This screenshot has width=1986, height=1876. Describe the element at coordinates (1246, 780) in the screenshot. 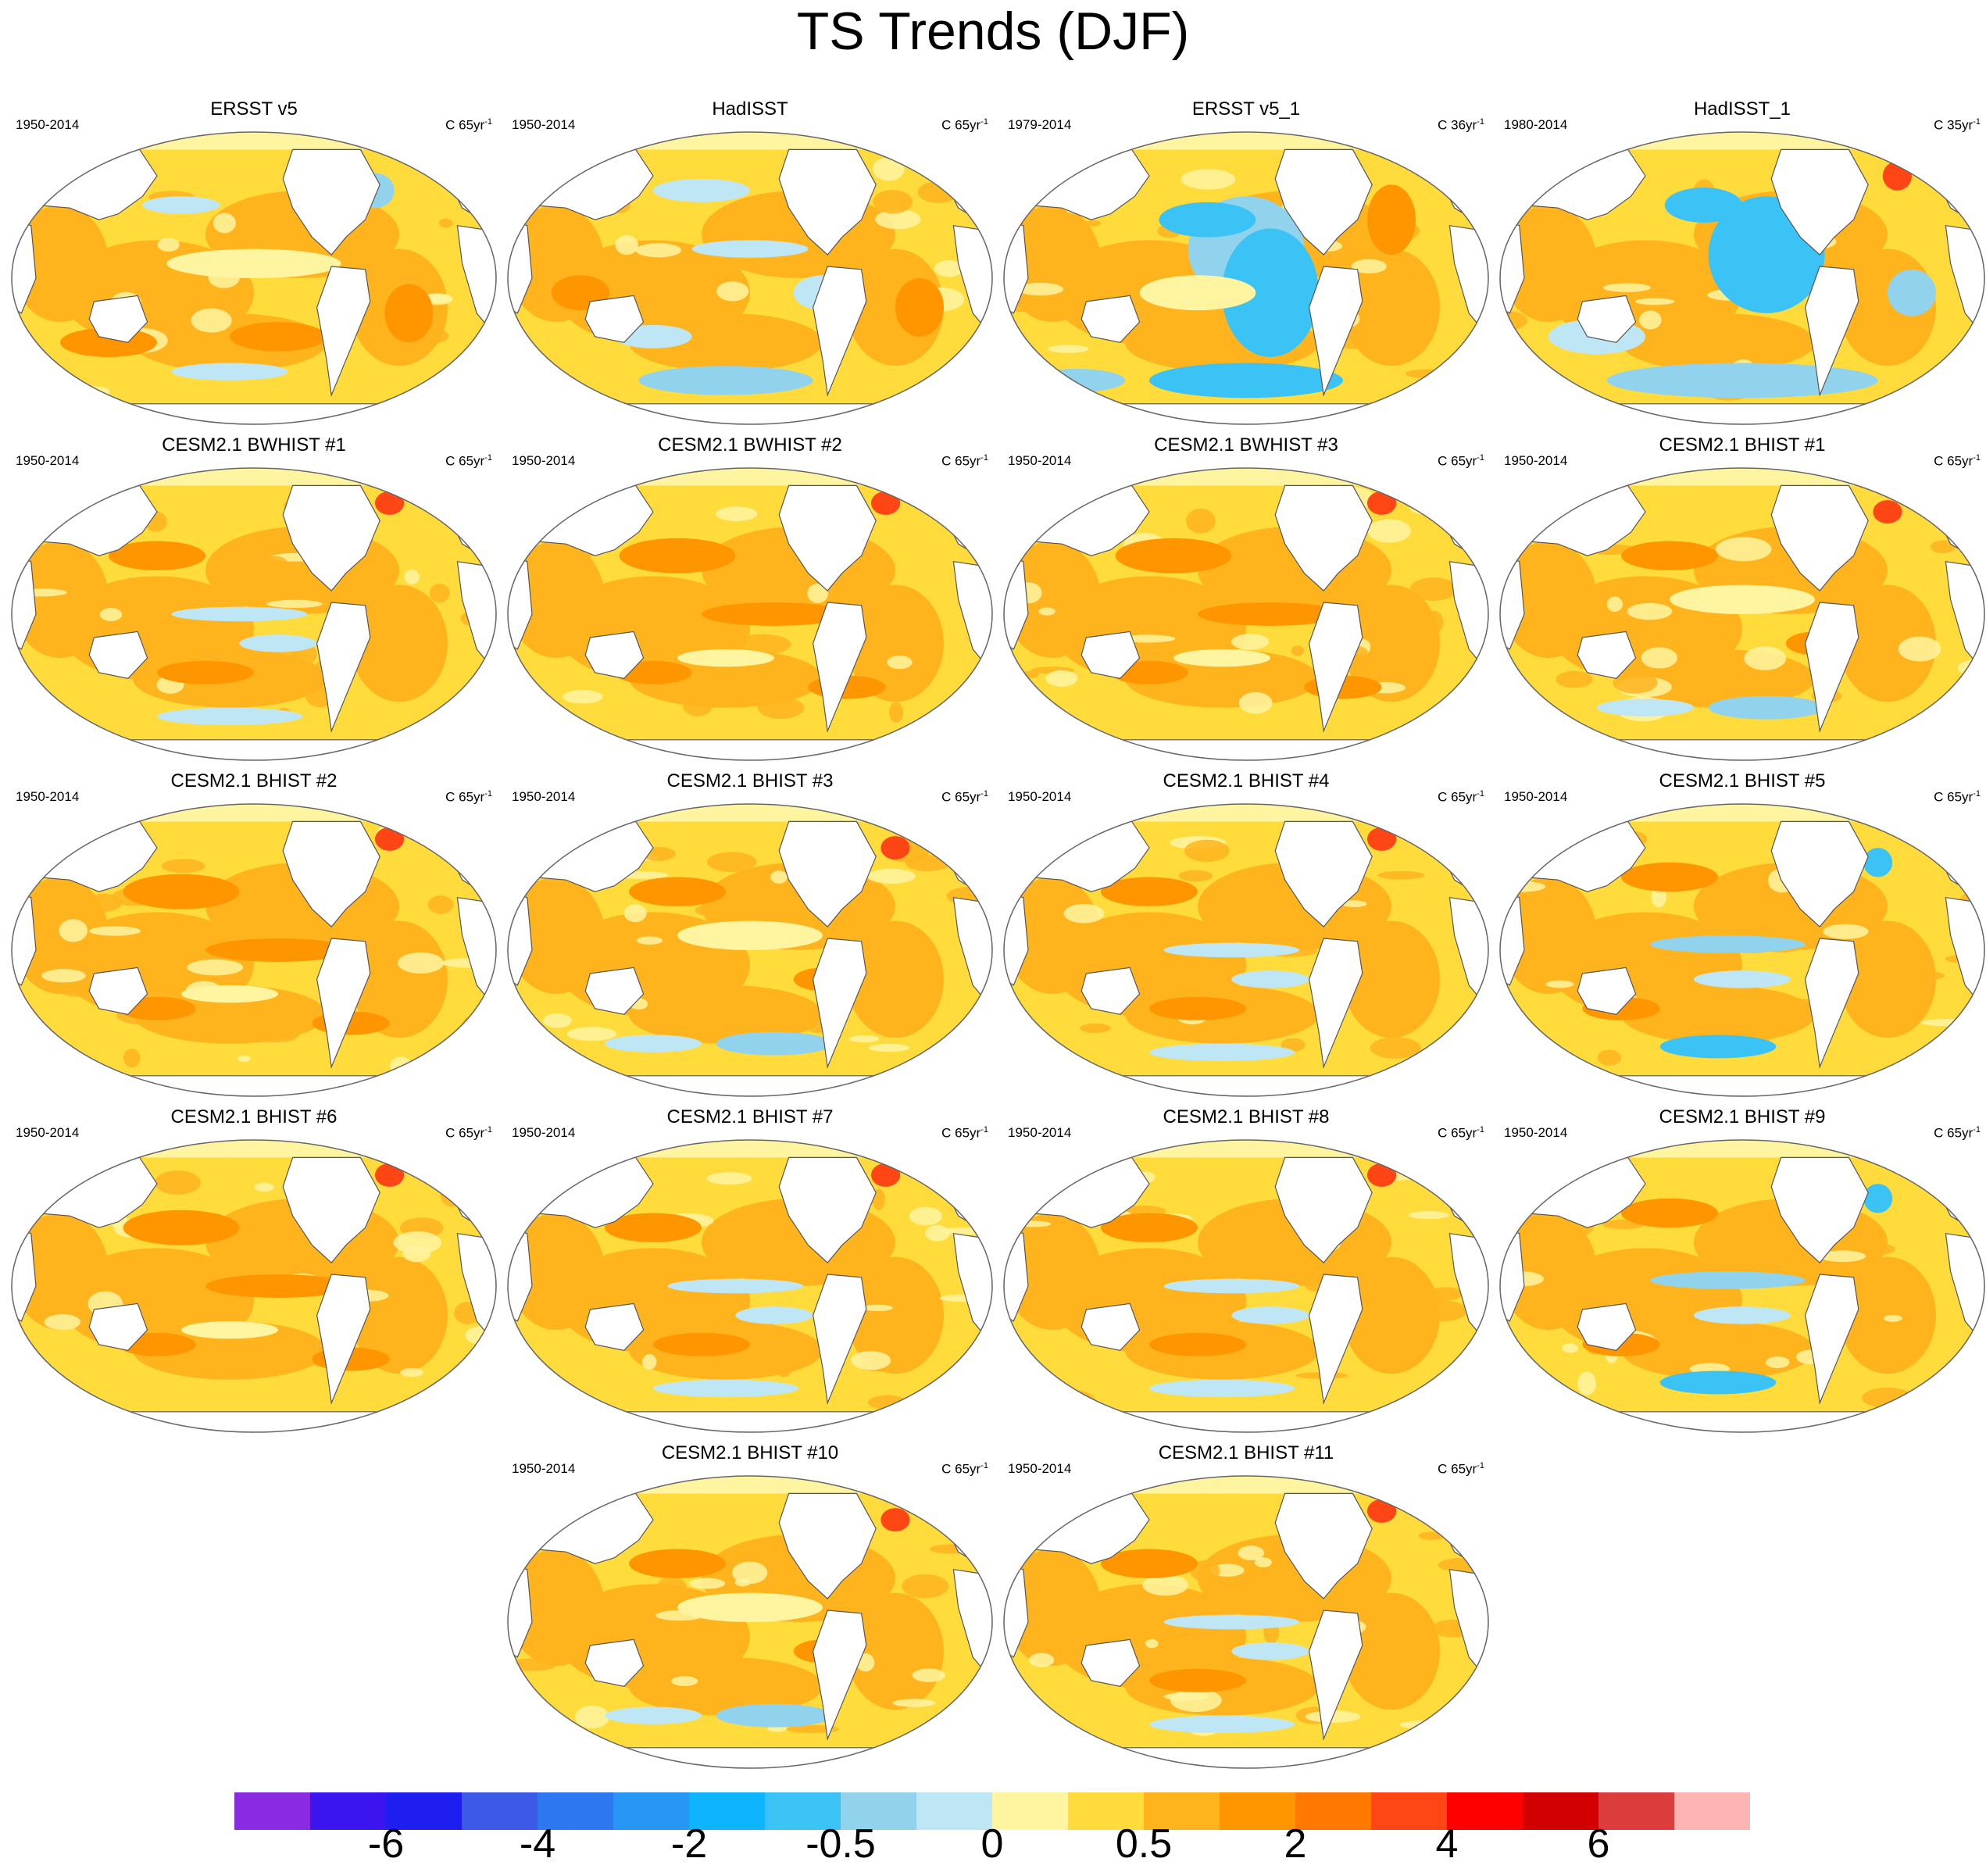

I see `panel-title: CESM2.1 BHIST #4` at that location.